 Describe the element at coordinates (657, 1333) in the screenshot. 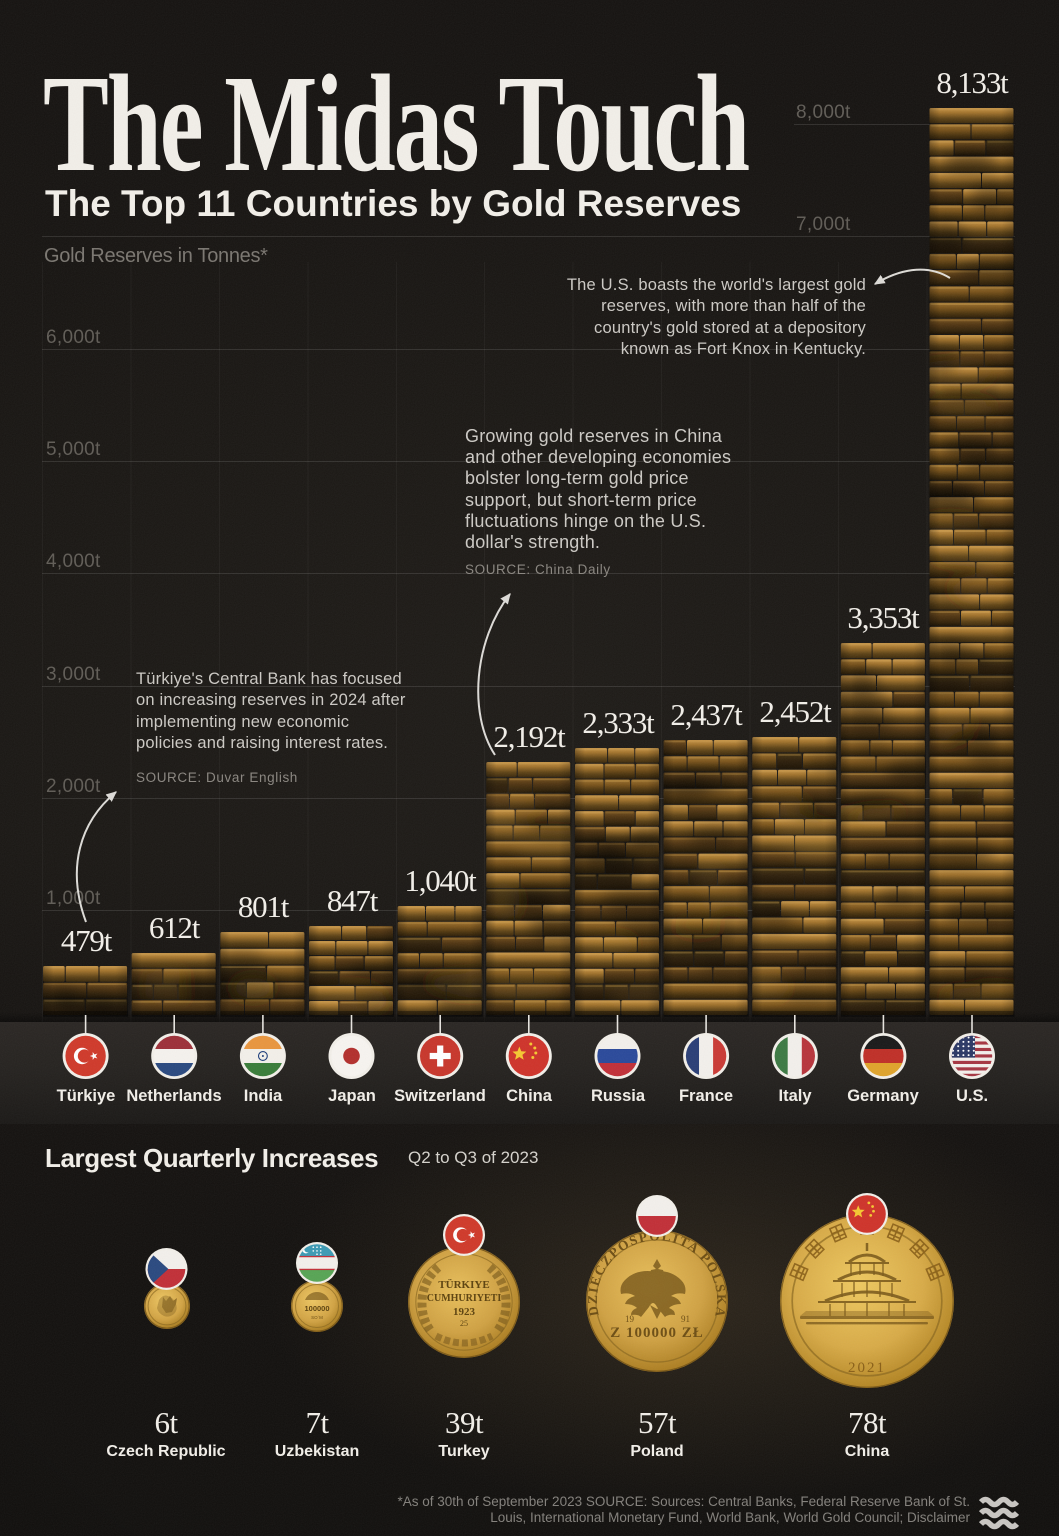

I see `svg-text: Z 100000 ZŁ` at that location.